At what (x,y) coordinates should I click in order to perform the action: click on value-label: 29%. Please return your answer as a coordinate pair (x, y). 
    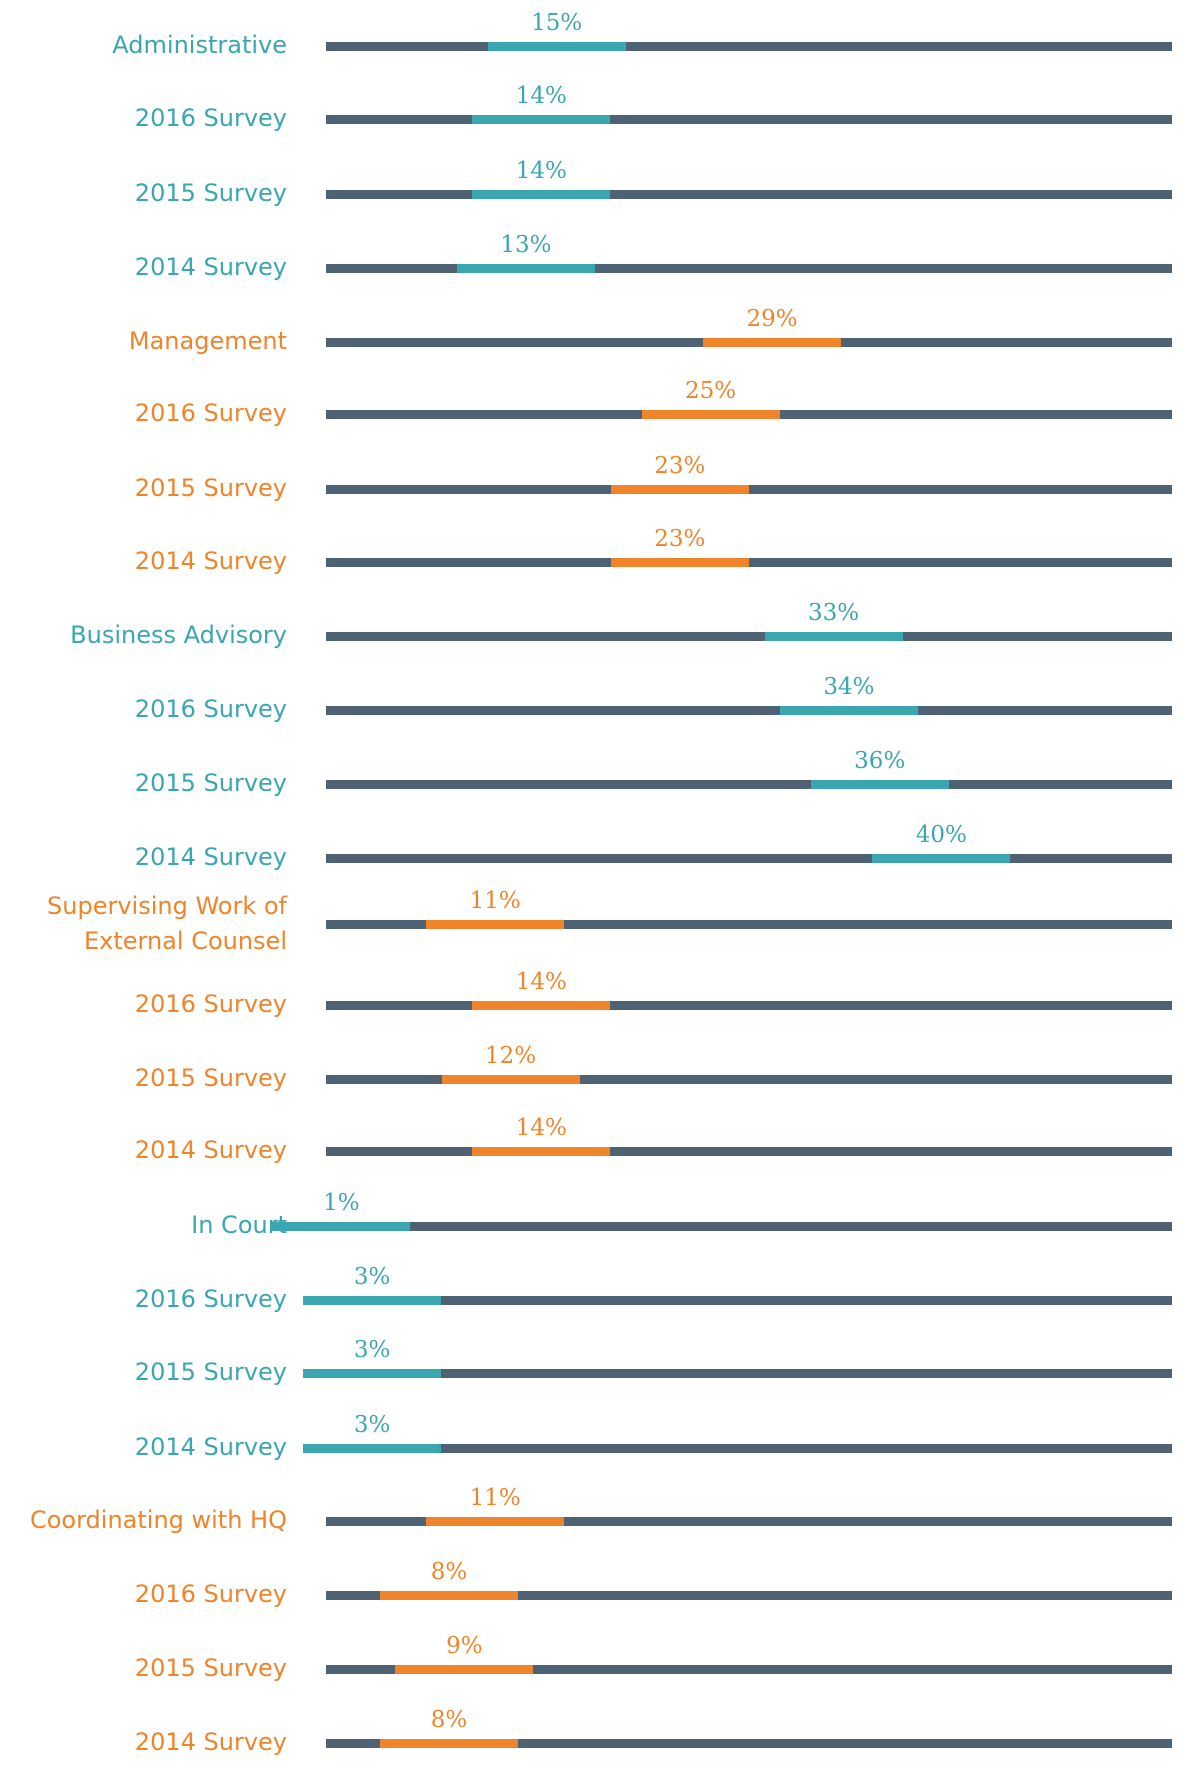
    Looking at the image, I should click on (772, 319).